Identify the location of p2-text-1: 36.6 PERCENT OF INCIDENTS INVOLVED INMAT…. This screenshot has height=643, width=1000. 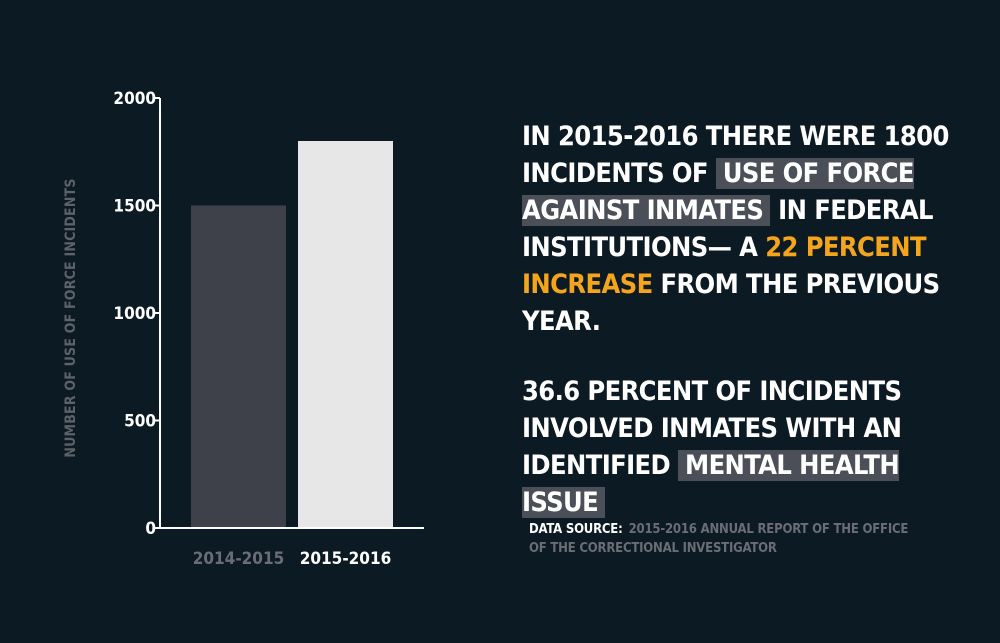
(712, 428).